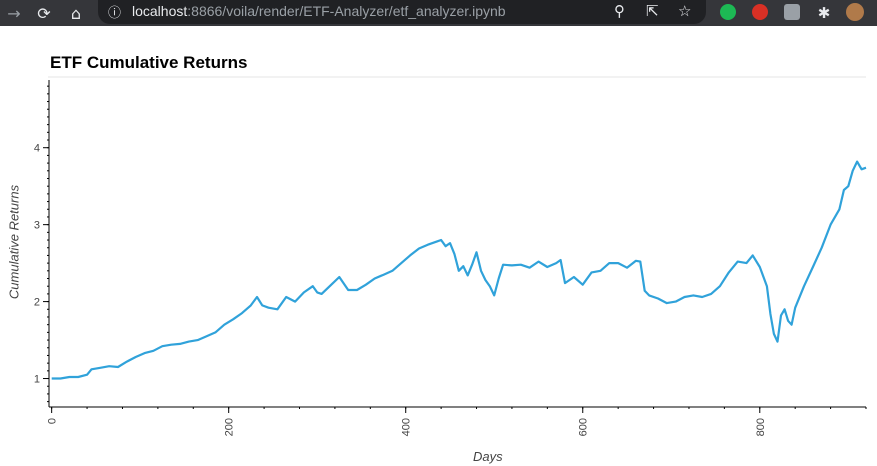 The height and width of the screenshot is (466, 877). What do you see at coordinates (14, 13) in the screenshot?
I see `back-arrow-icon: →` at bounding box center [14, 13].